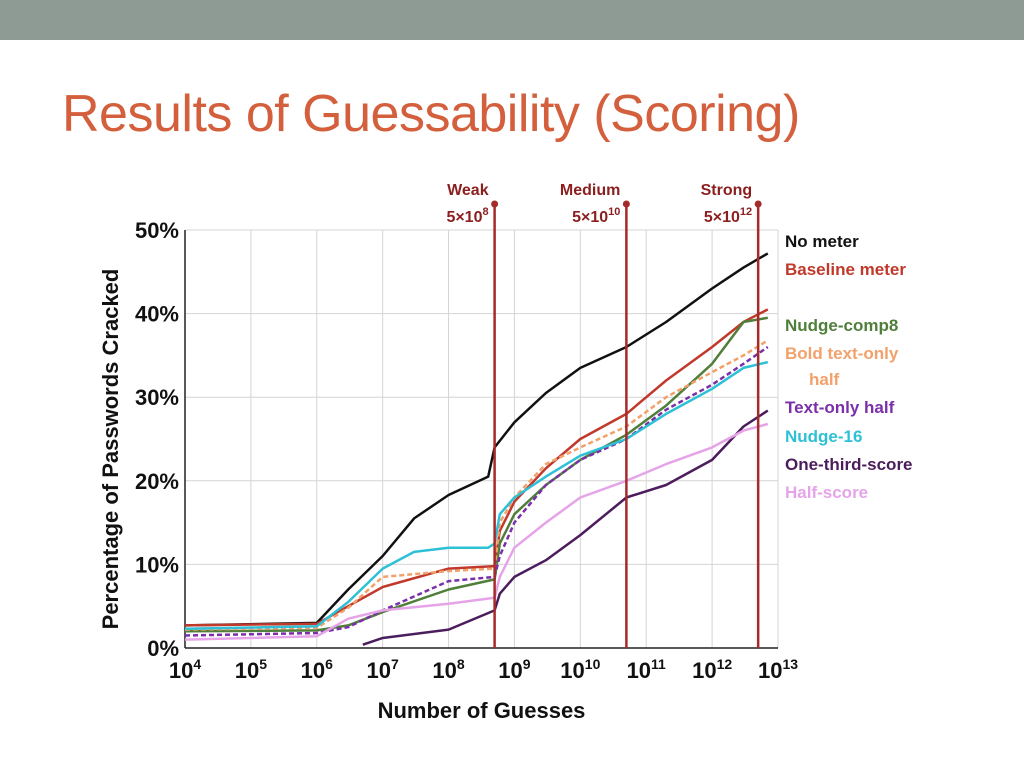  What do you see at coordinates (712, 669) in the screenshot?
I see `x-tick-label: 10¹²` at bounding box center [712, 669].